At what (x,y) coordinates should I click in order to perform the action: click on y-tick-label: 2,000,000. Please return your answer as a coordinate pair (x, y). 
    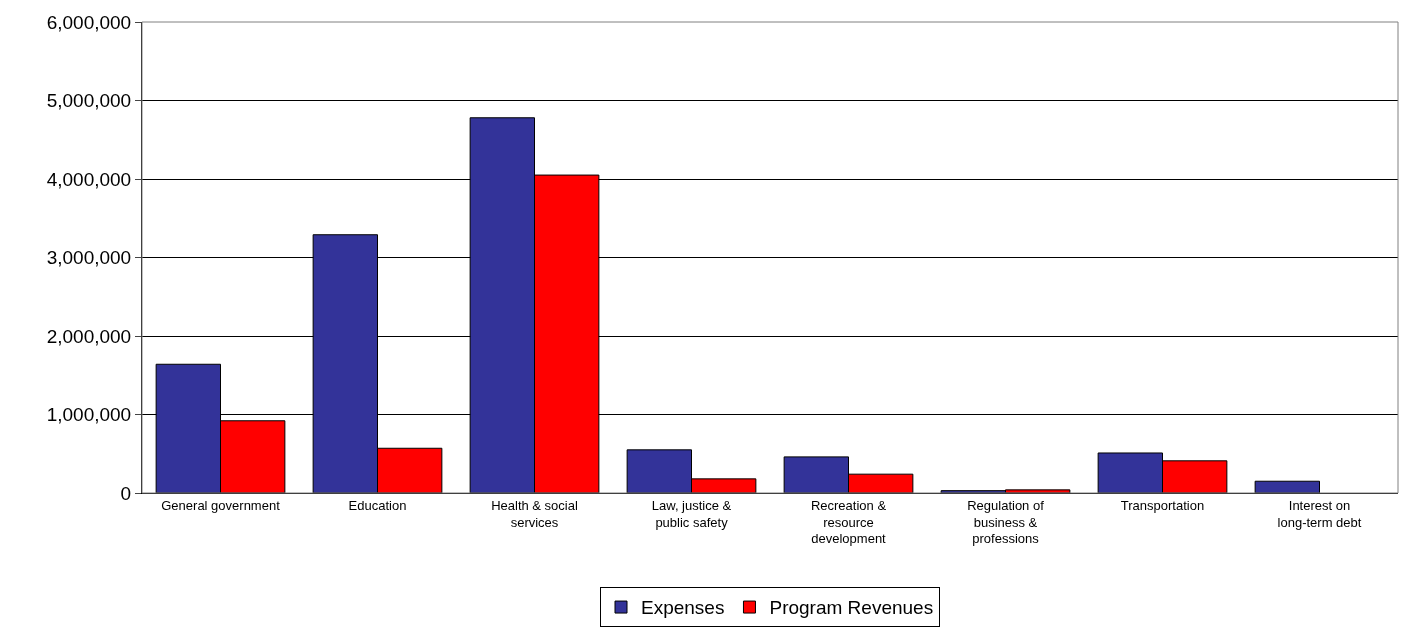
    Looking at the image, I should click on (89, 336).